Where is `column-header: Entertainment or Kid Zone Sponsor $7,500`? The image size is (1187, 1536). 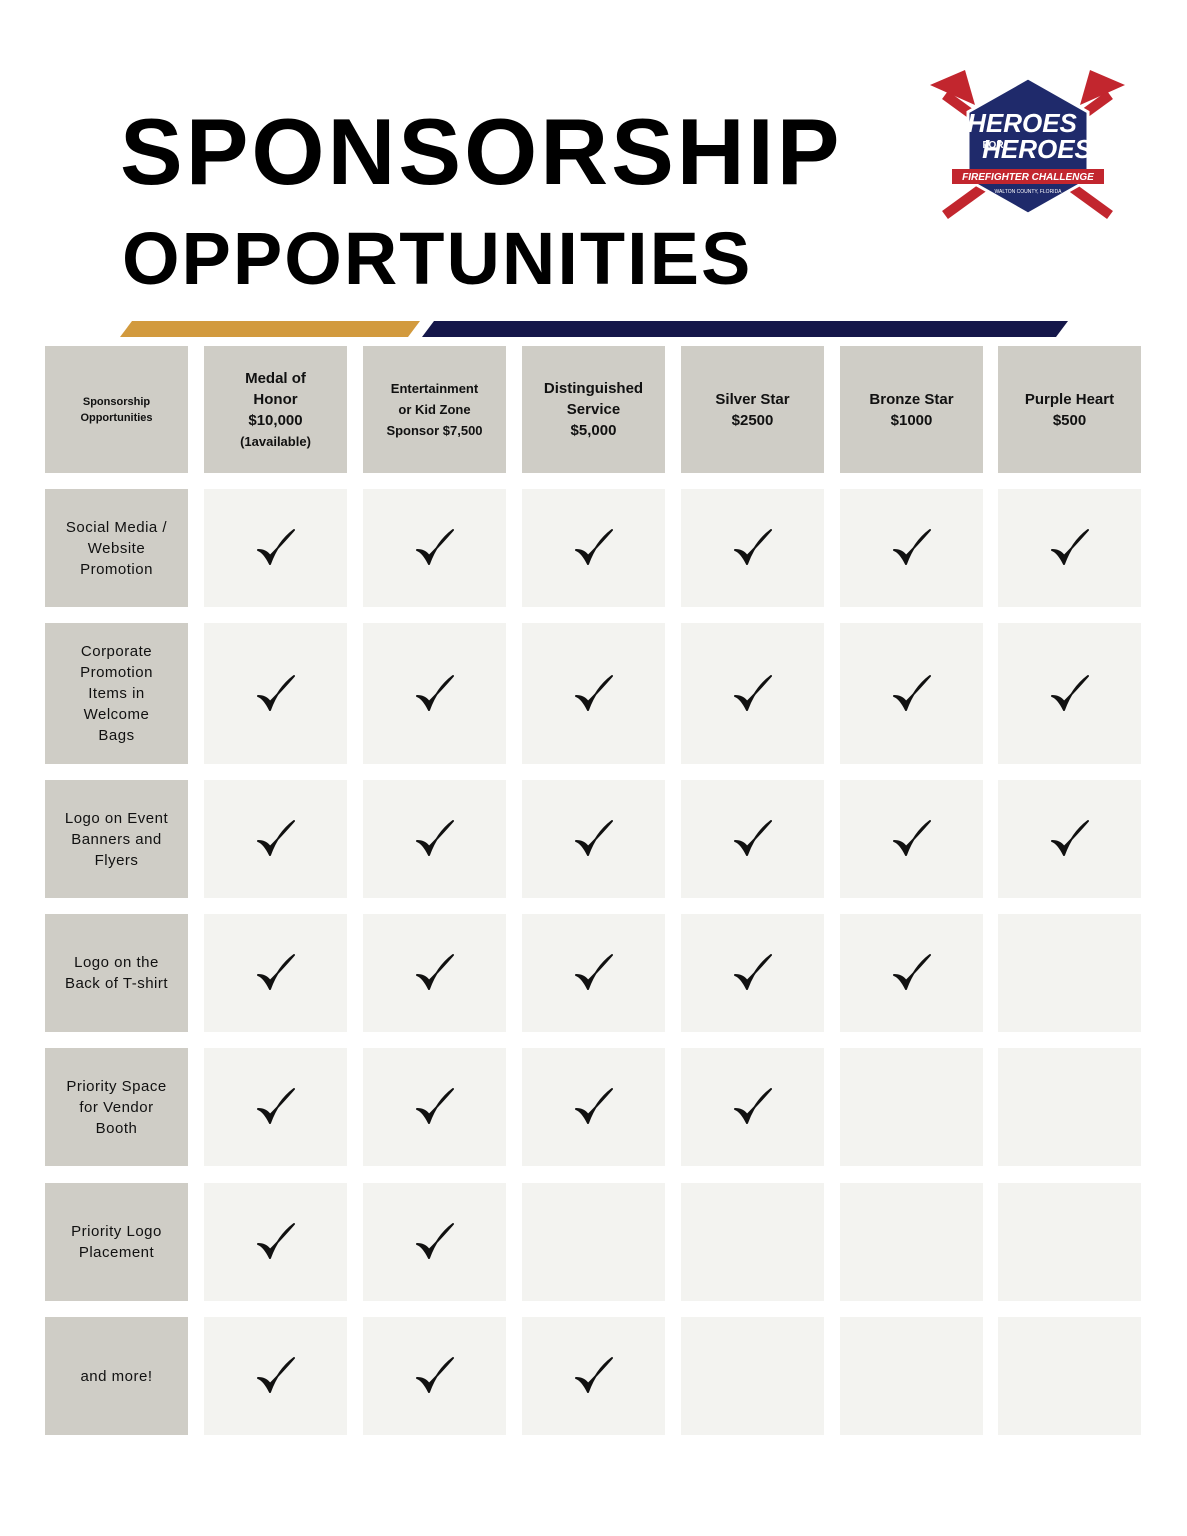 column-header: Entertainment or Kid Zone Sponsor $7,500 is located at coordinates (434, 409).